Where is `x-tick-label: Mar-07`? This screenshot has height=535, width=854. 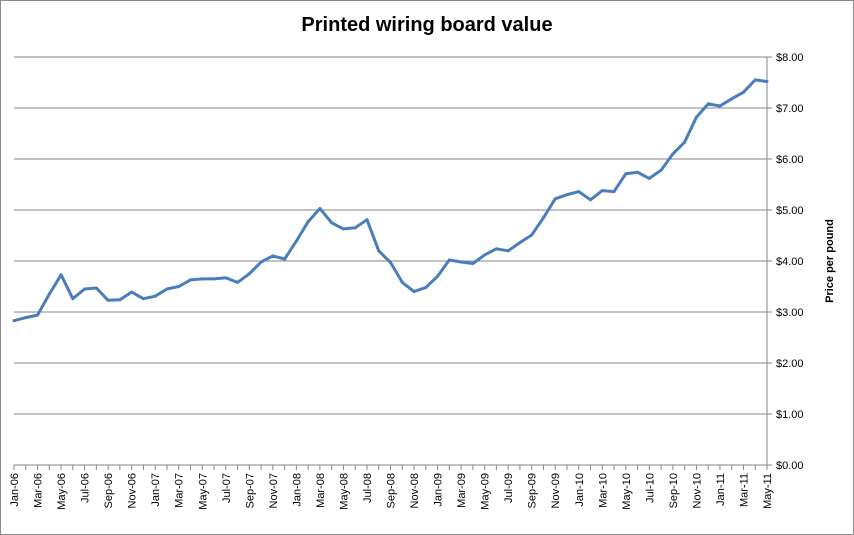 x-tick-label: Mar-07 is located at coordinates (180, 490).